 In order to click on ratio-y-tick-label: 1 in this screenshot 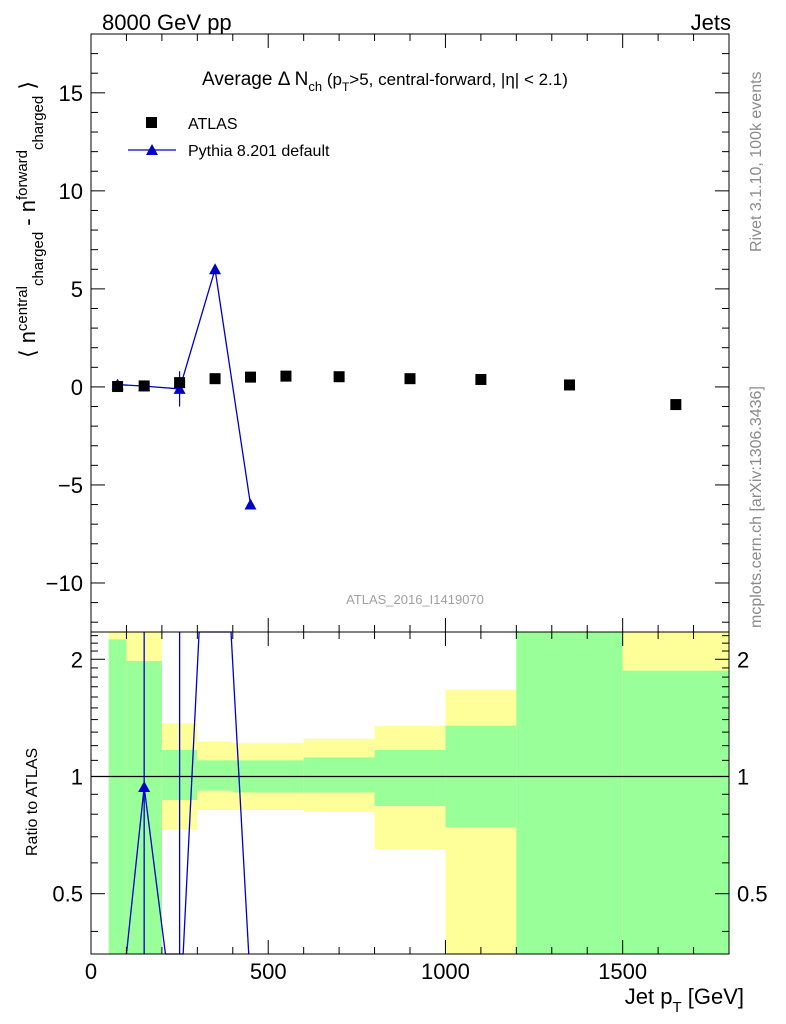, I will do `click(77, 776)`.